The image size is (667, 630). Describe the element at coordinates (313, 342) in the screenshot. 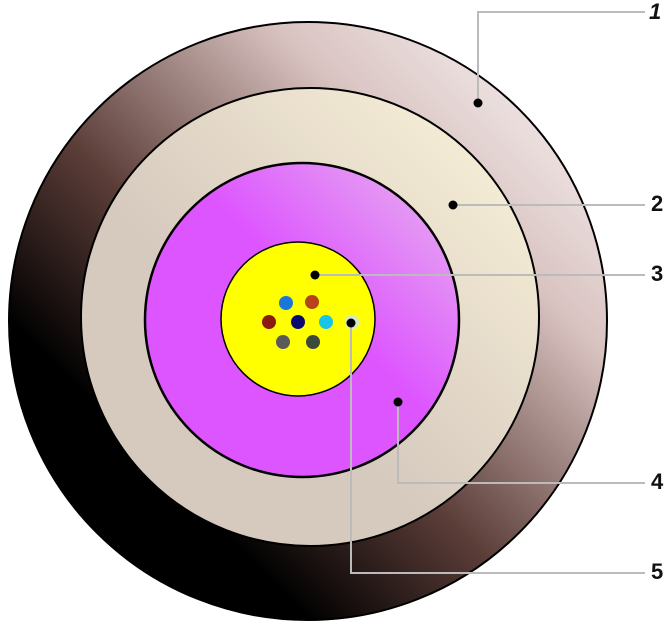

I see `fiber-dot-dark-gray` at that location.